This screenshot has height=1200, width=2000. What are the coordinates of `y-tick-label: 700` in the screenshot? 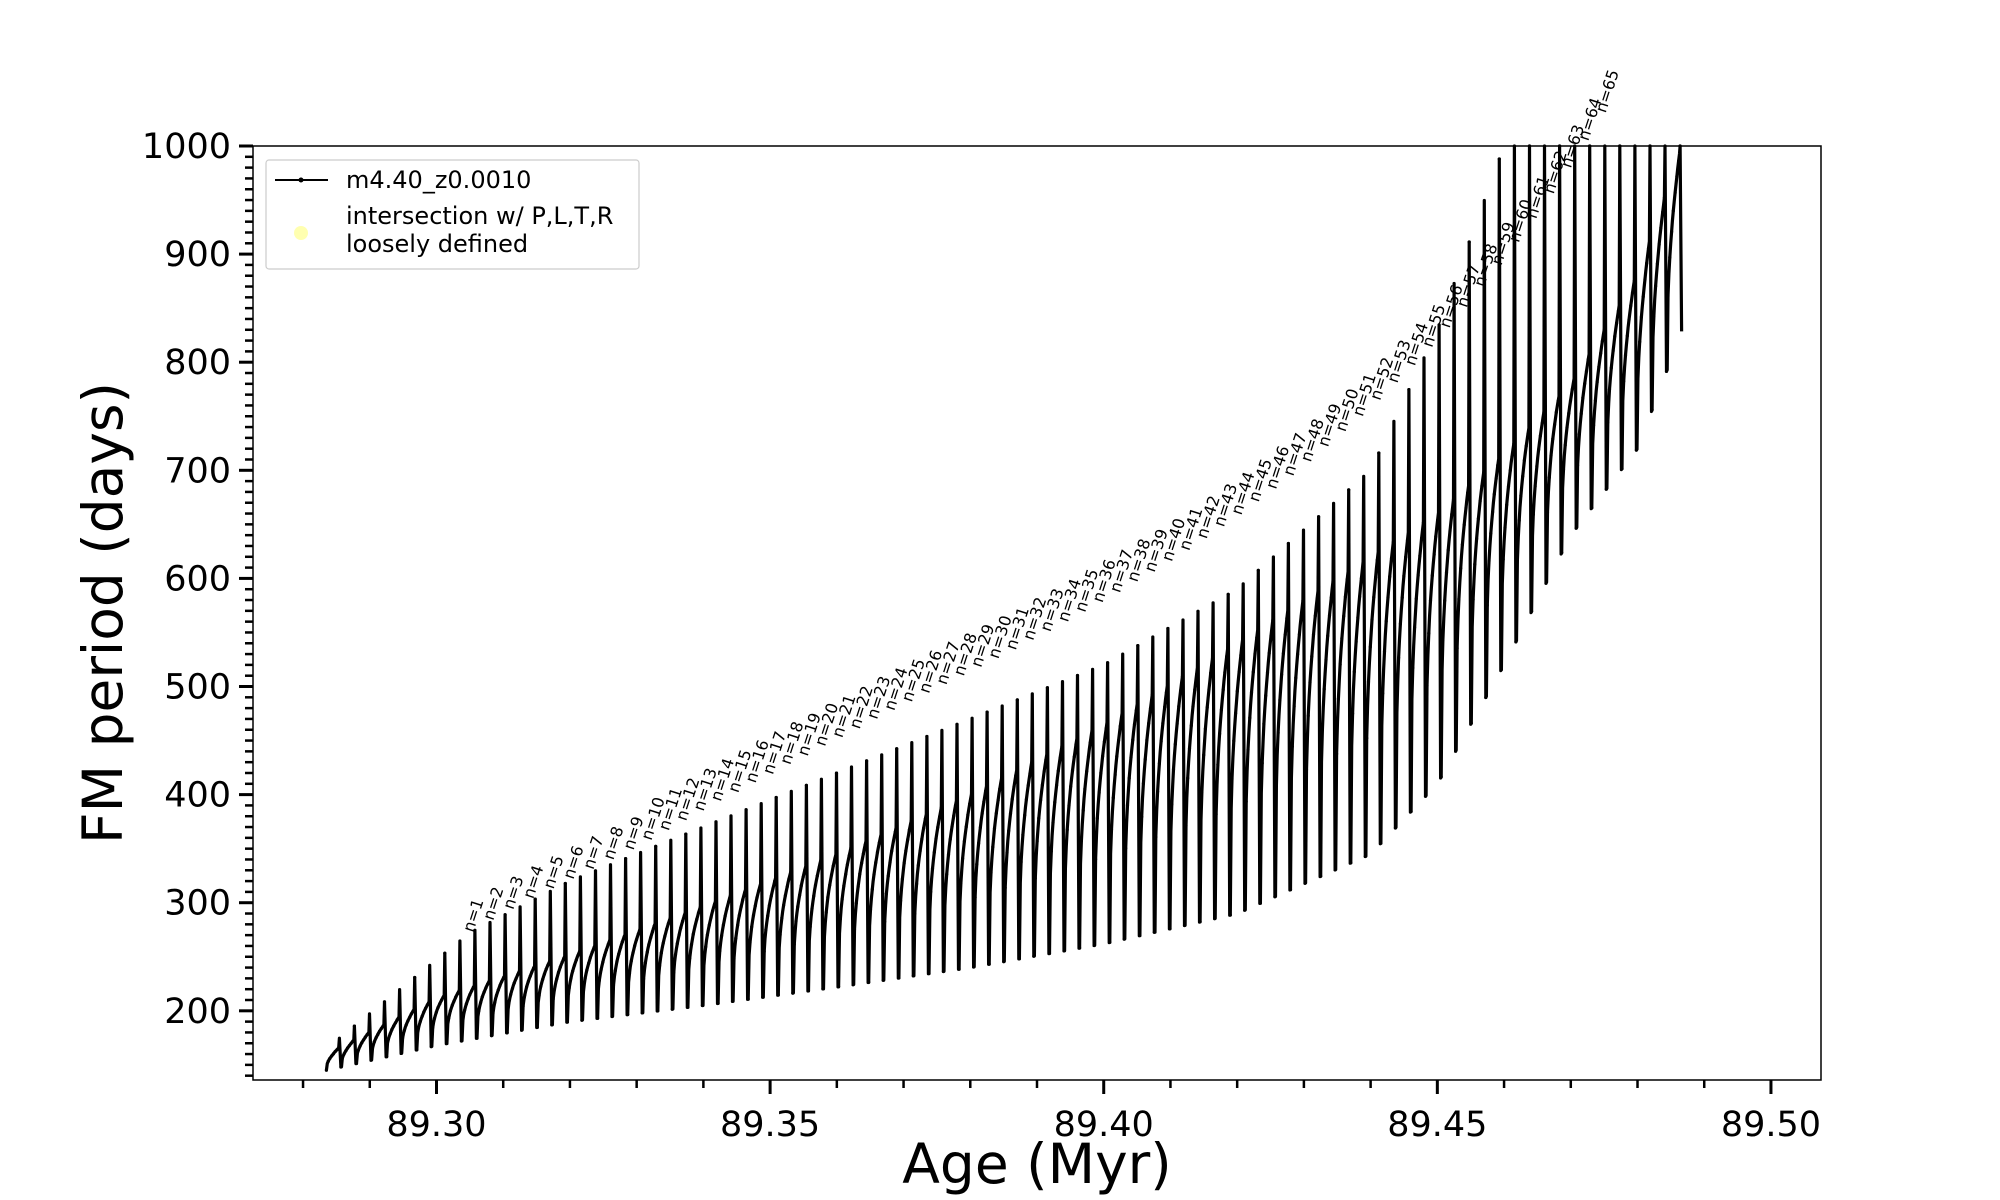 It's located at (197, 471).